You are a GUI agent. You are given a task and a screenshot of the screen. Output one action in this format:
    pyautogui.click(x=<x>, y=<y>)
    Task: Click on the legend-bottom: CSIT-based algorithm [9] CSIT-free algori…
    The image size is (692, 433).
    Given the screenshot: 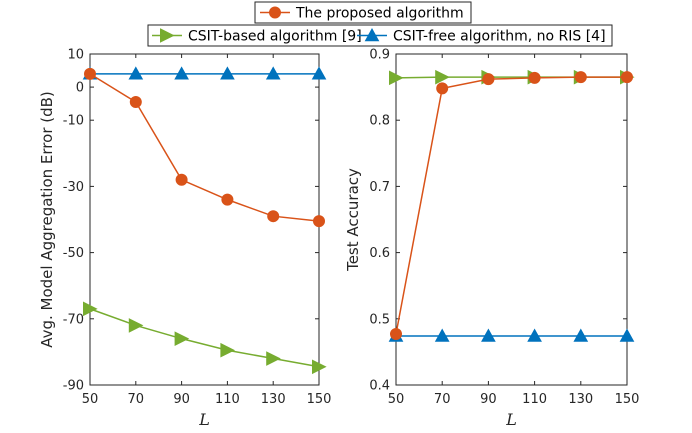 What is the action you would take?
    pyautogui.click(x=380, y=35)
    